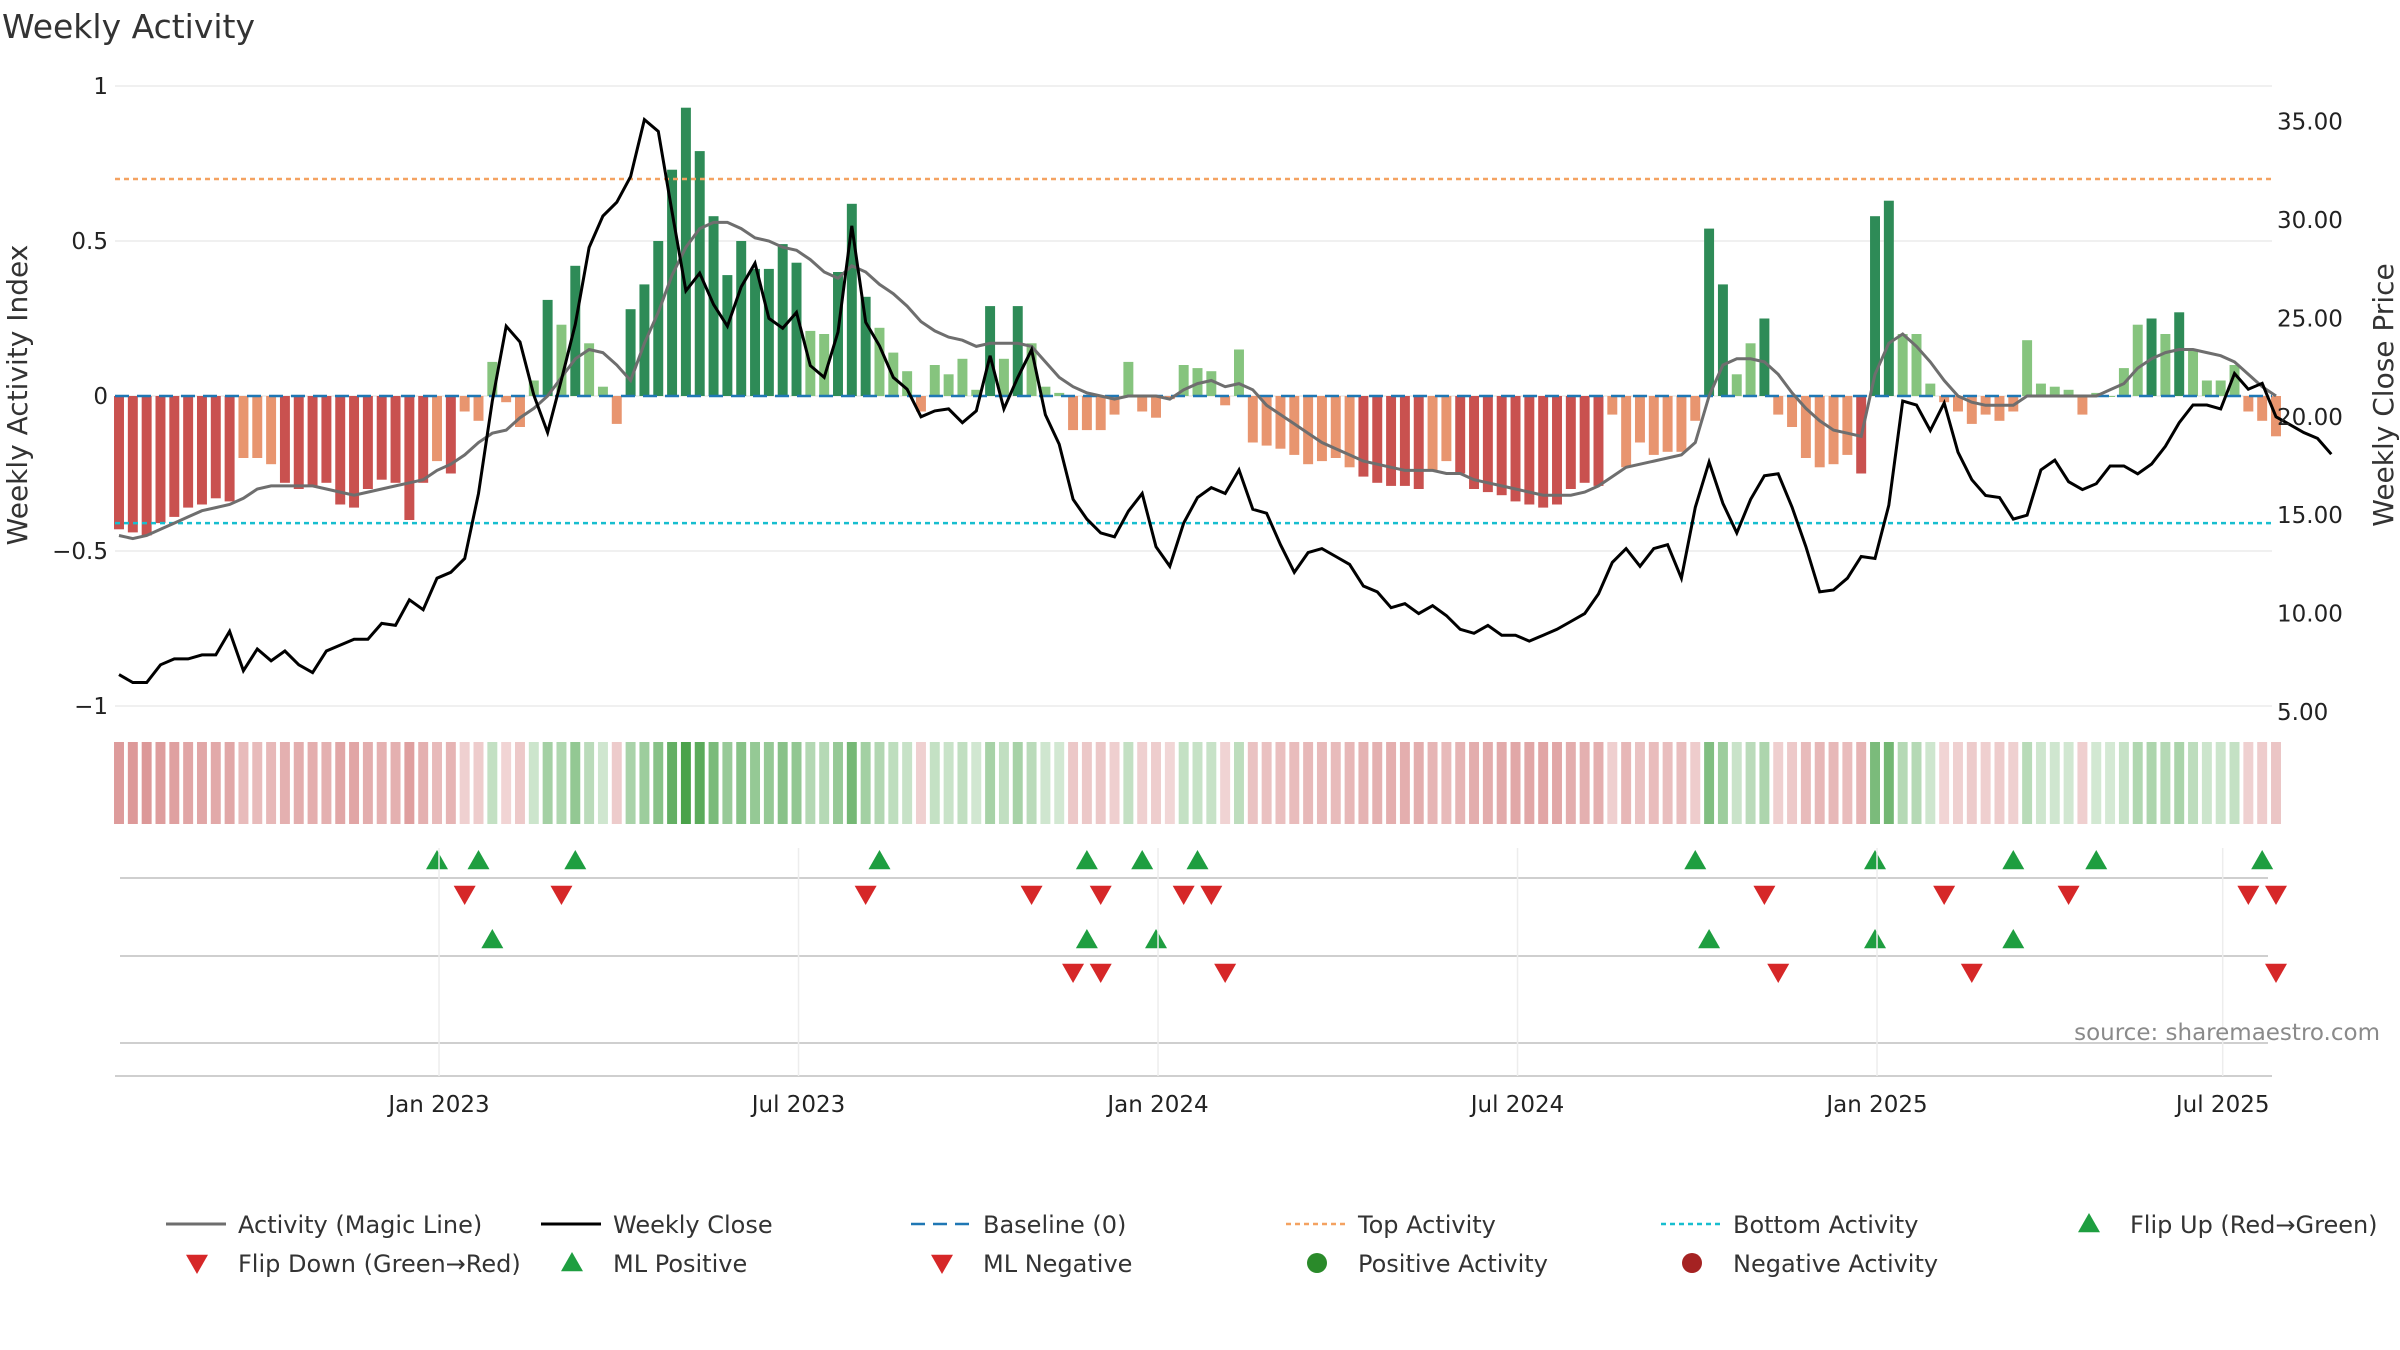  What do you see at coordinates (80, 552) in the screenshot?
I see `y-tick-label-left: −0.5` at bounding box center [80, 552].